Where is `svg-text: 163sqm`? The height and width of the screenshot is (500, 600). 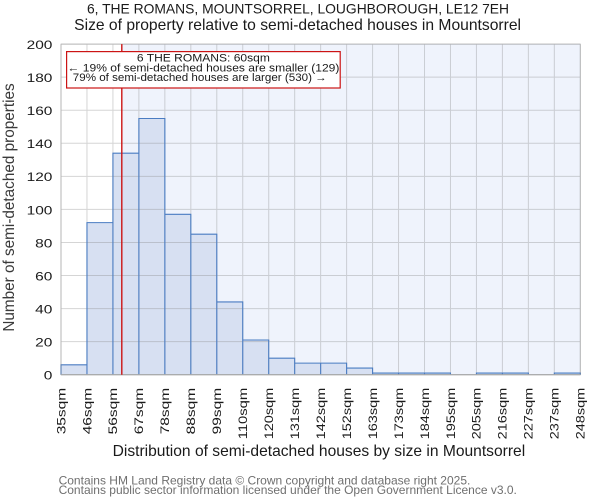
svg-text: 163sqm is located at coordinates (373, 414).